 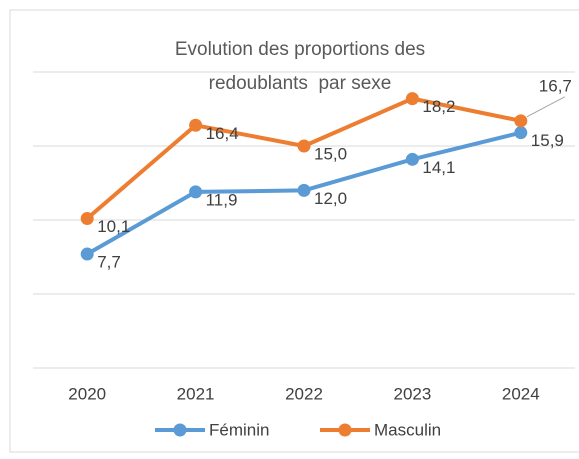 What do you see at coordinates (196, 393) in the screenshot?
I see `x-tick-label: 2021` at bounding box center [196, 393].